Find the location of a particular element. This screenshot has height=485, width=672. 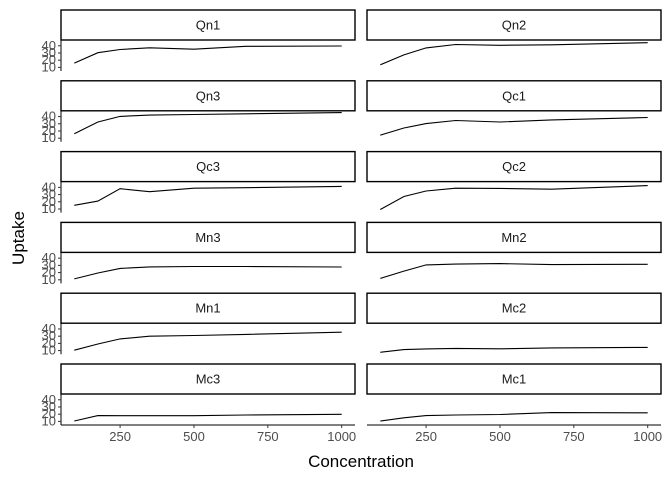

facet-strip-qc1 is located at coordinates (514, 96).